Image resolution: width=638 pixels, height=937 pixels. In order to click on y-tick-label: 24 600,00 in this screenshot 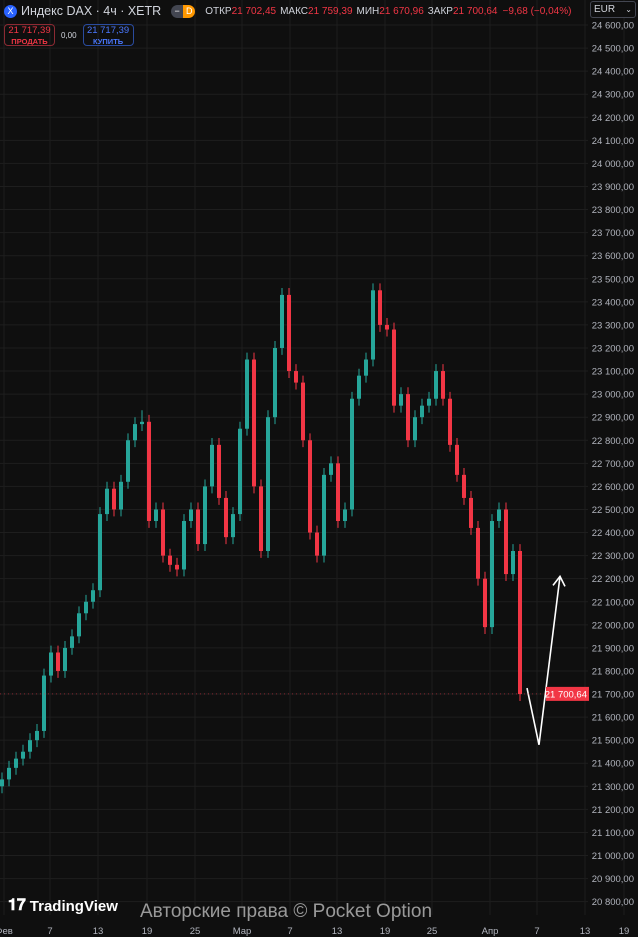, I will do `click(613, 26)`.